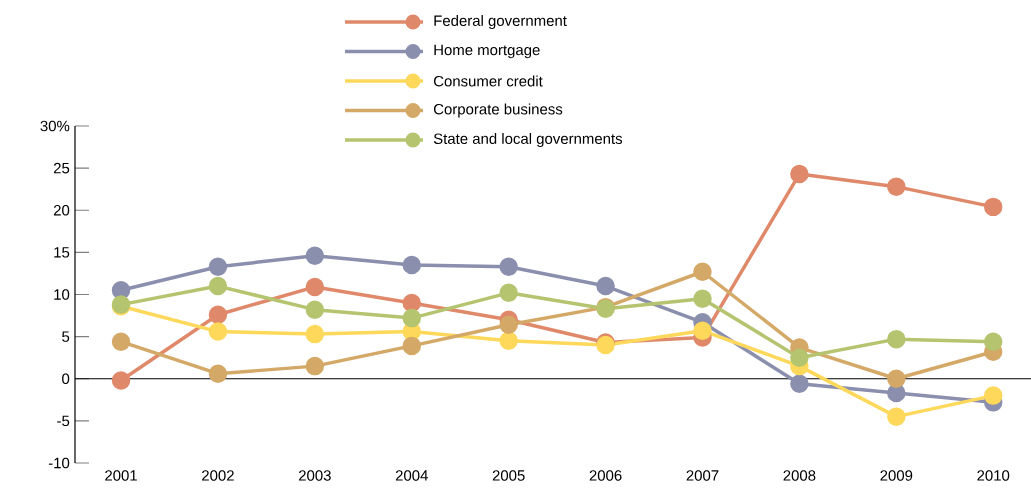  Describe the element at coordinates (528, 140) in the screenshot. I see `legend-label: State and local governments` at that location.